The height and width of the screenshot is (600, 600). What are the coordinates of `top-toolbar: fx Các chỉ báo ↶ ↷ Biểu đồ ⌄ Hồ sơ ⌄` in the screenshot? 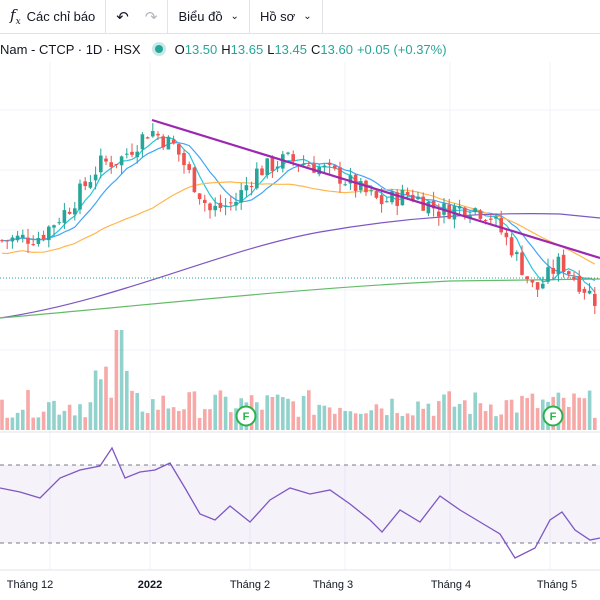 It's located at (300, 17).